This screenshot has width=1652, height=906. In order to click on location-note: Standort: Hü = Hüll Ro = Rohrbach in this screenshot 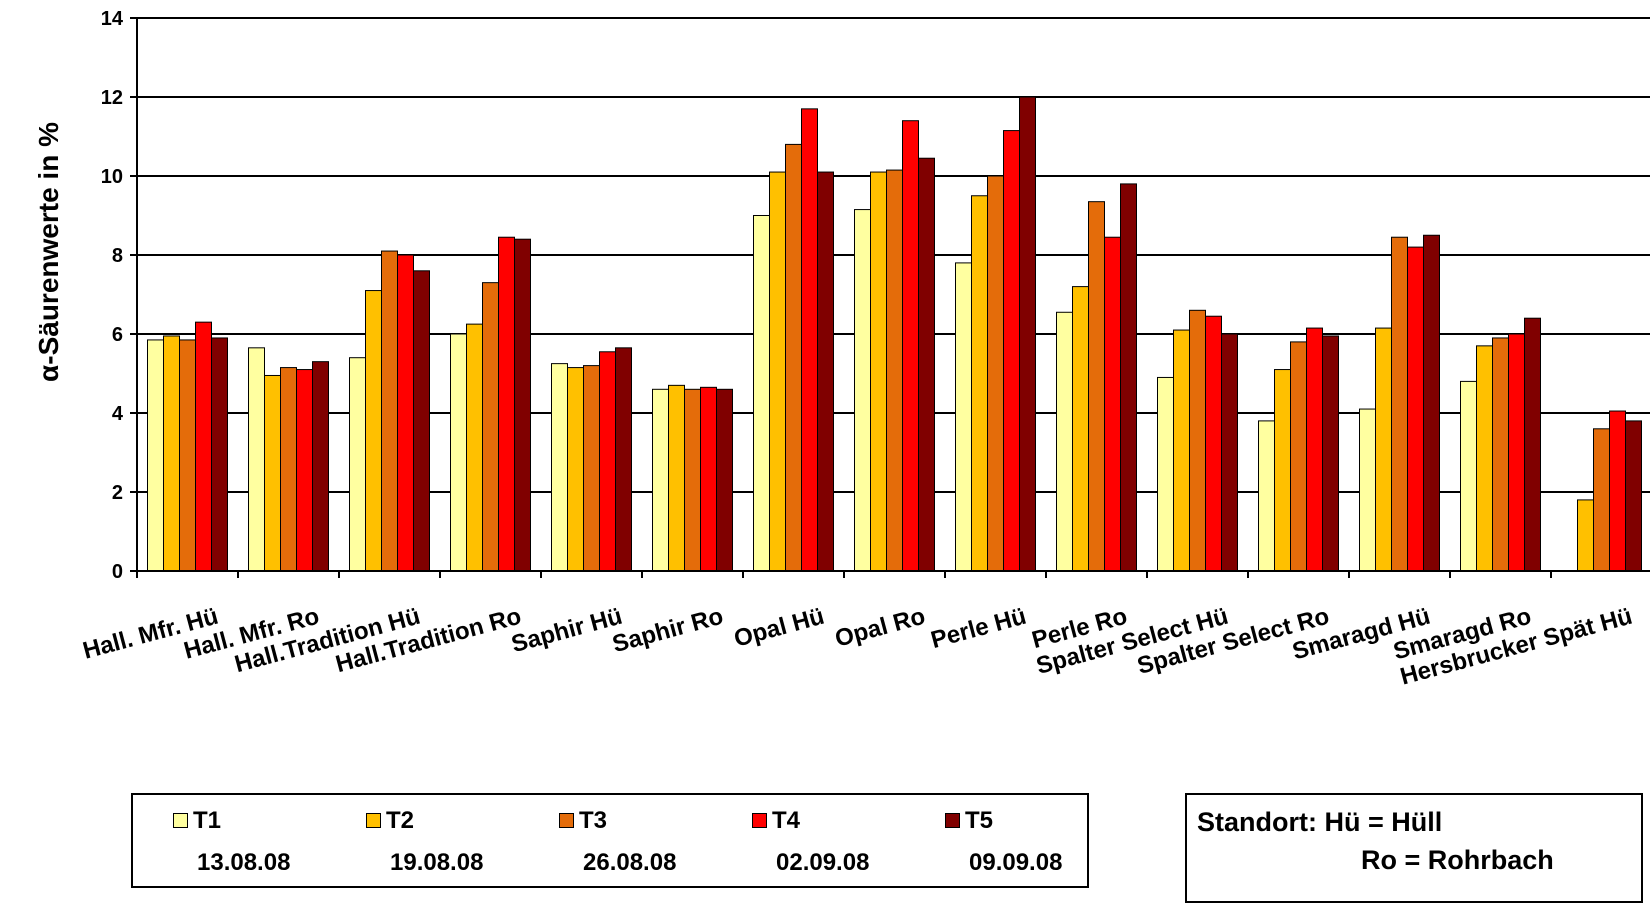, I will do `click(1414, 848)`.